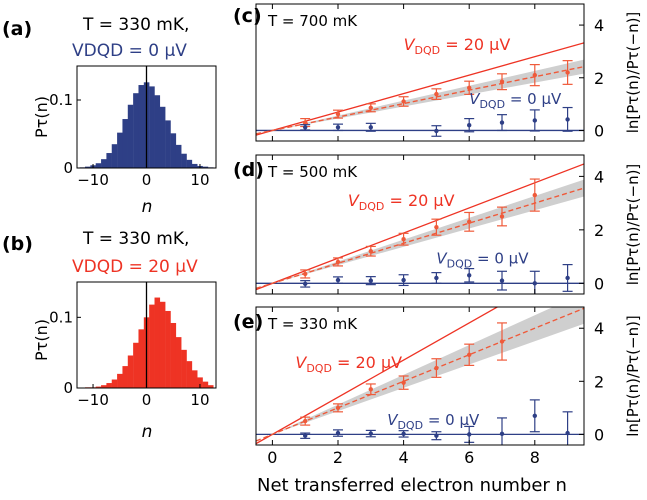  I want to click on xtick-label-a-0: −10, so click(93, 180).